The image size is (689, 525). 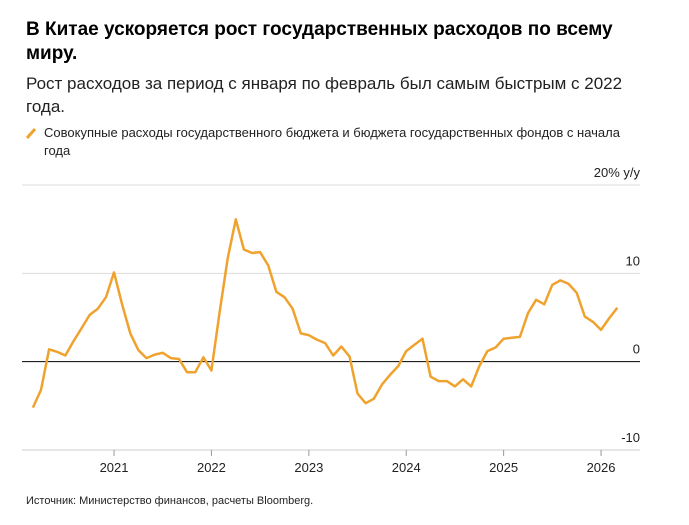 I want to click on y-tick-label: 10, so click(x=633, y=260).